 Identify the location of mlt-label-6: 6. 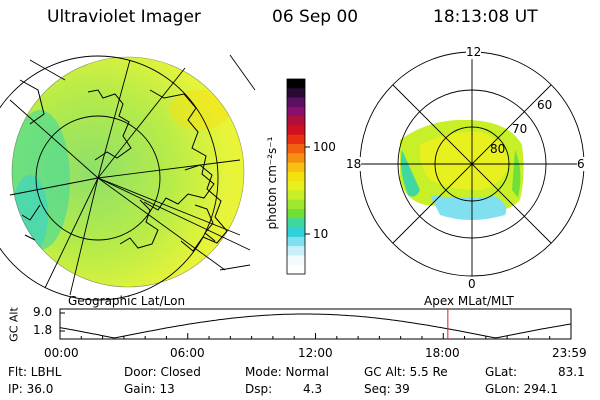
(581, 164).